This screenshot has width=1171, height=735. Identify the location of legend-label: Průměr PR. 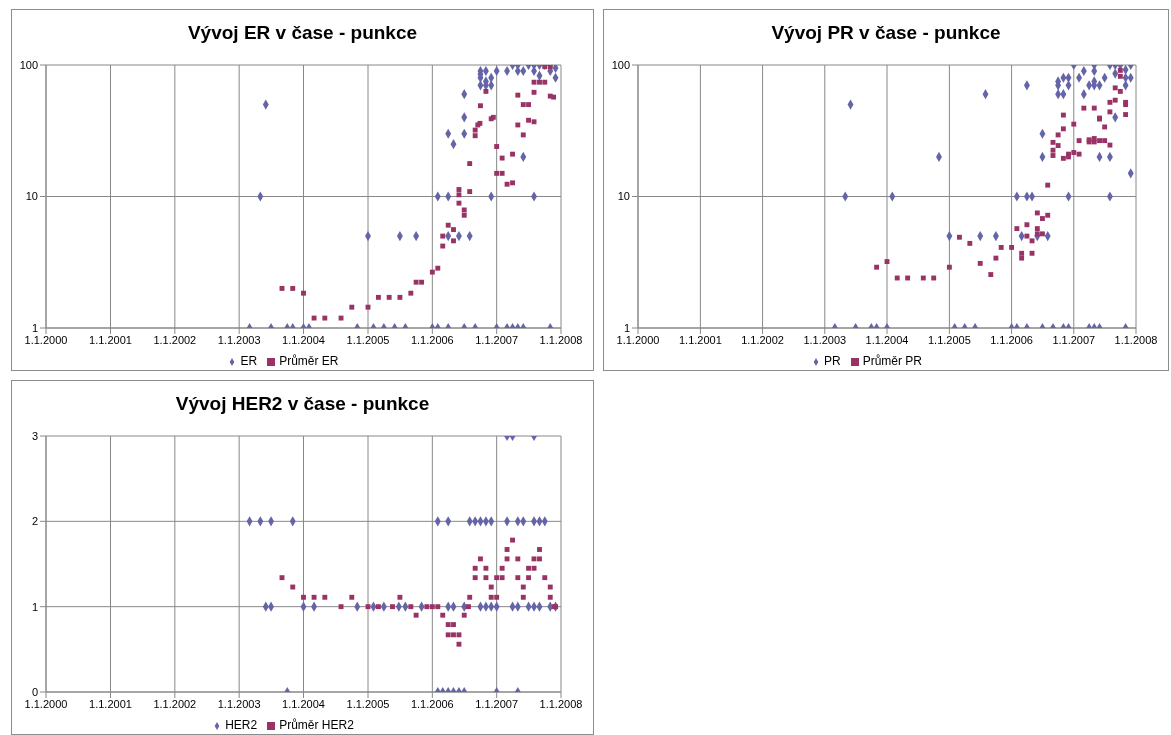
(892, 361).